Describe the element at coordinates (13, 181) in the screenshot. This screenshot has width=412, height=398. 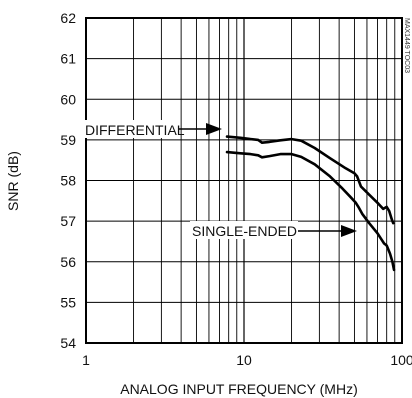
I see `y-axis-title: SNR (dB)` at that location.